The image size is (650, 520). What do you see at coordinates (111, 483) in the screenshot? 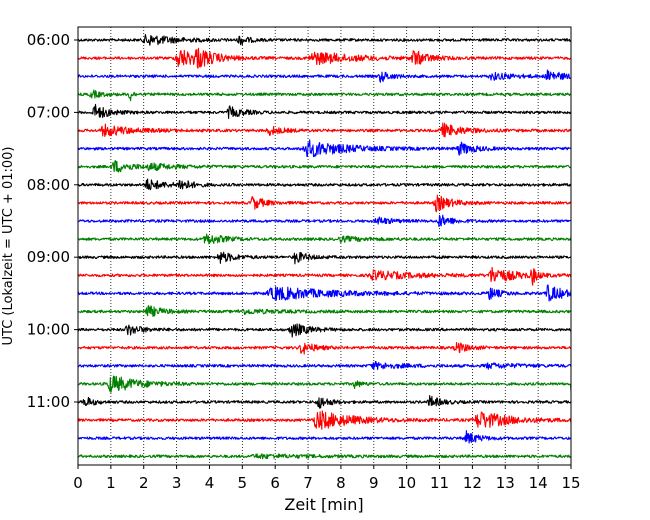
I see `x-tick-label: 1` at bounding box center [111, 483].